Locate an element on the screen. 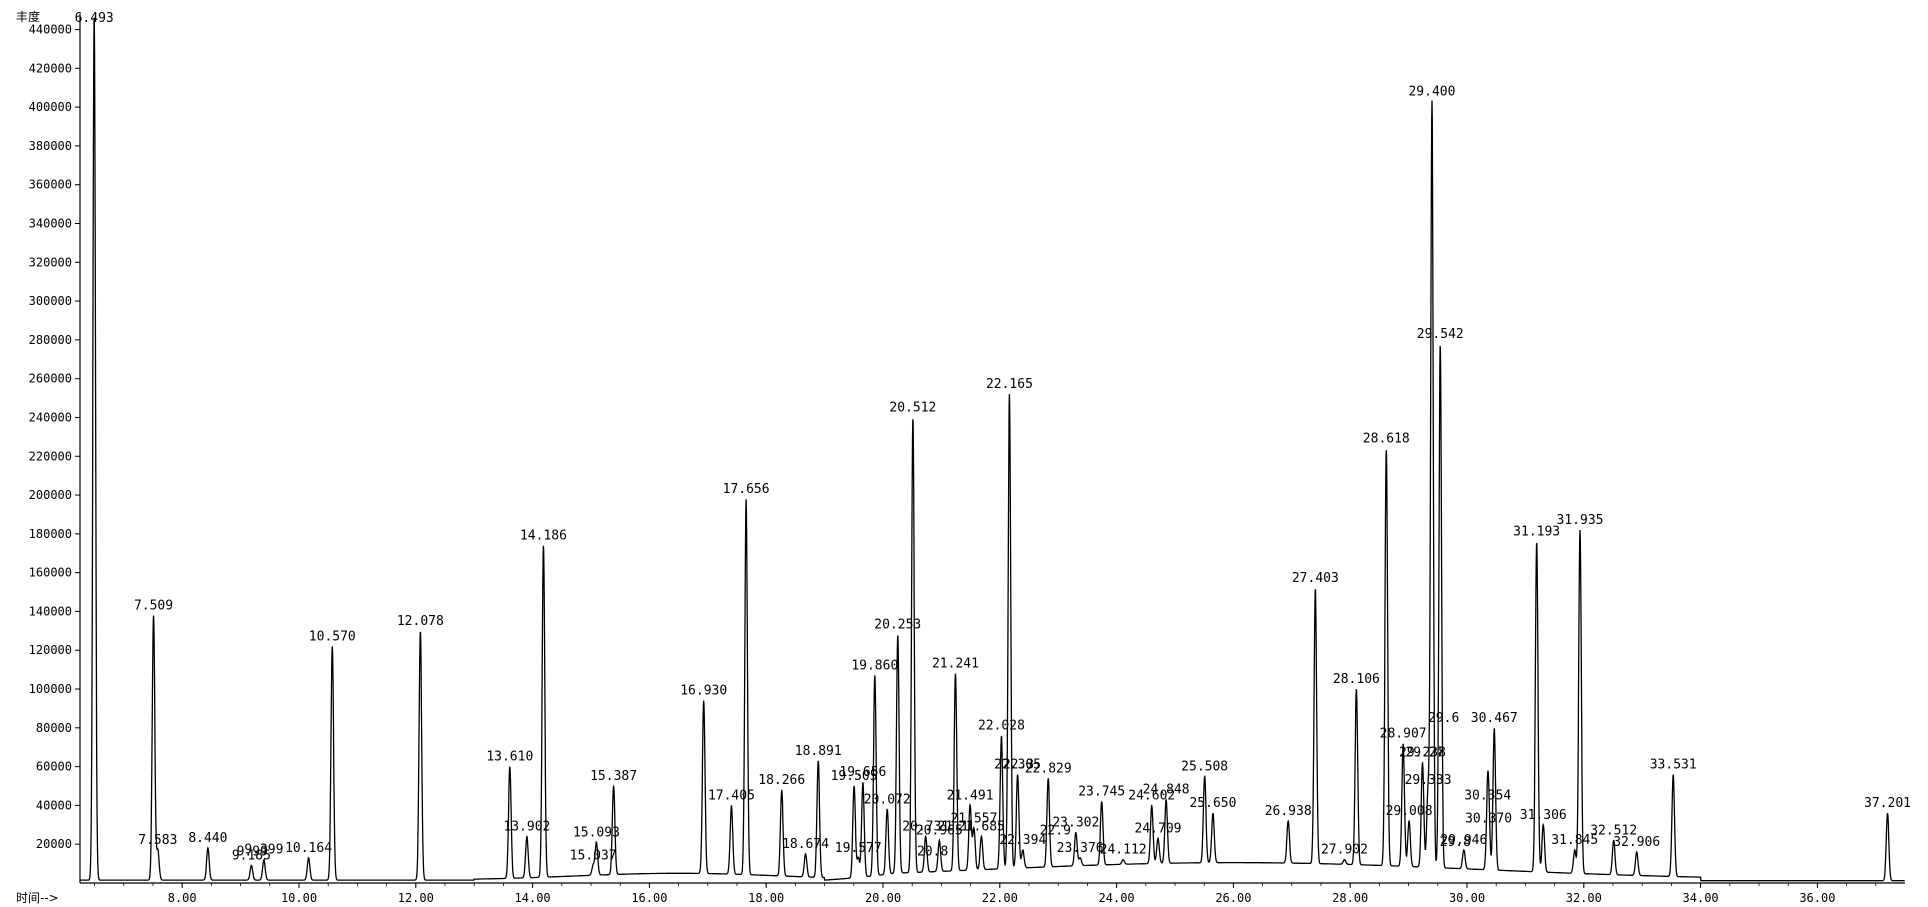 This screenshot has width=1928, height=907. peak-label: 29.946 is located at coordinates (1463, 840).